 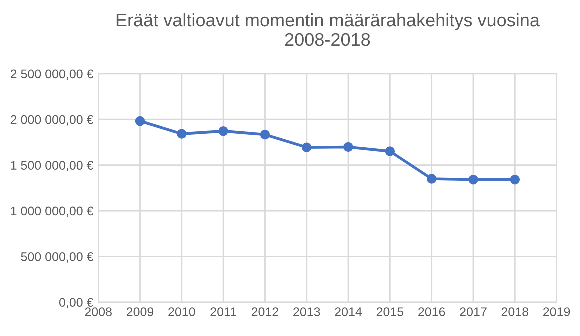 I want to click on chart-title: Eräät valtioavut momentin määrärahakehitys vuosina 2008-2018, so click(x=328, y=29).